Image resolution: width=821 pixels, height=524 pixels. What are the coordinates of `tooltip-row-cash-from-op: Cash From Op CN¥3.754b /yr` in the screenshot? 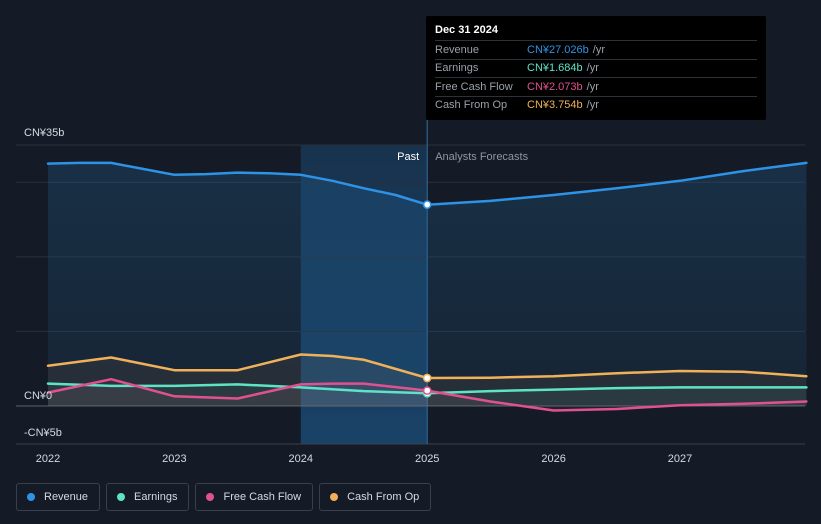 It's located at (596, 105).